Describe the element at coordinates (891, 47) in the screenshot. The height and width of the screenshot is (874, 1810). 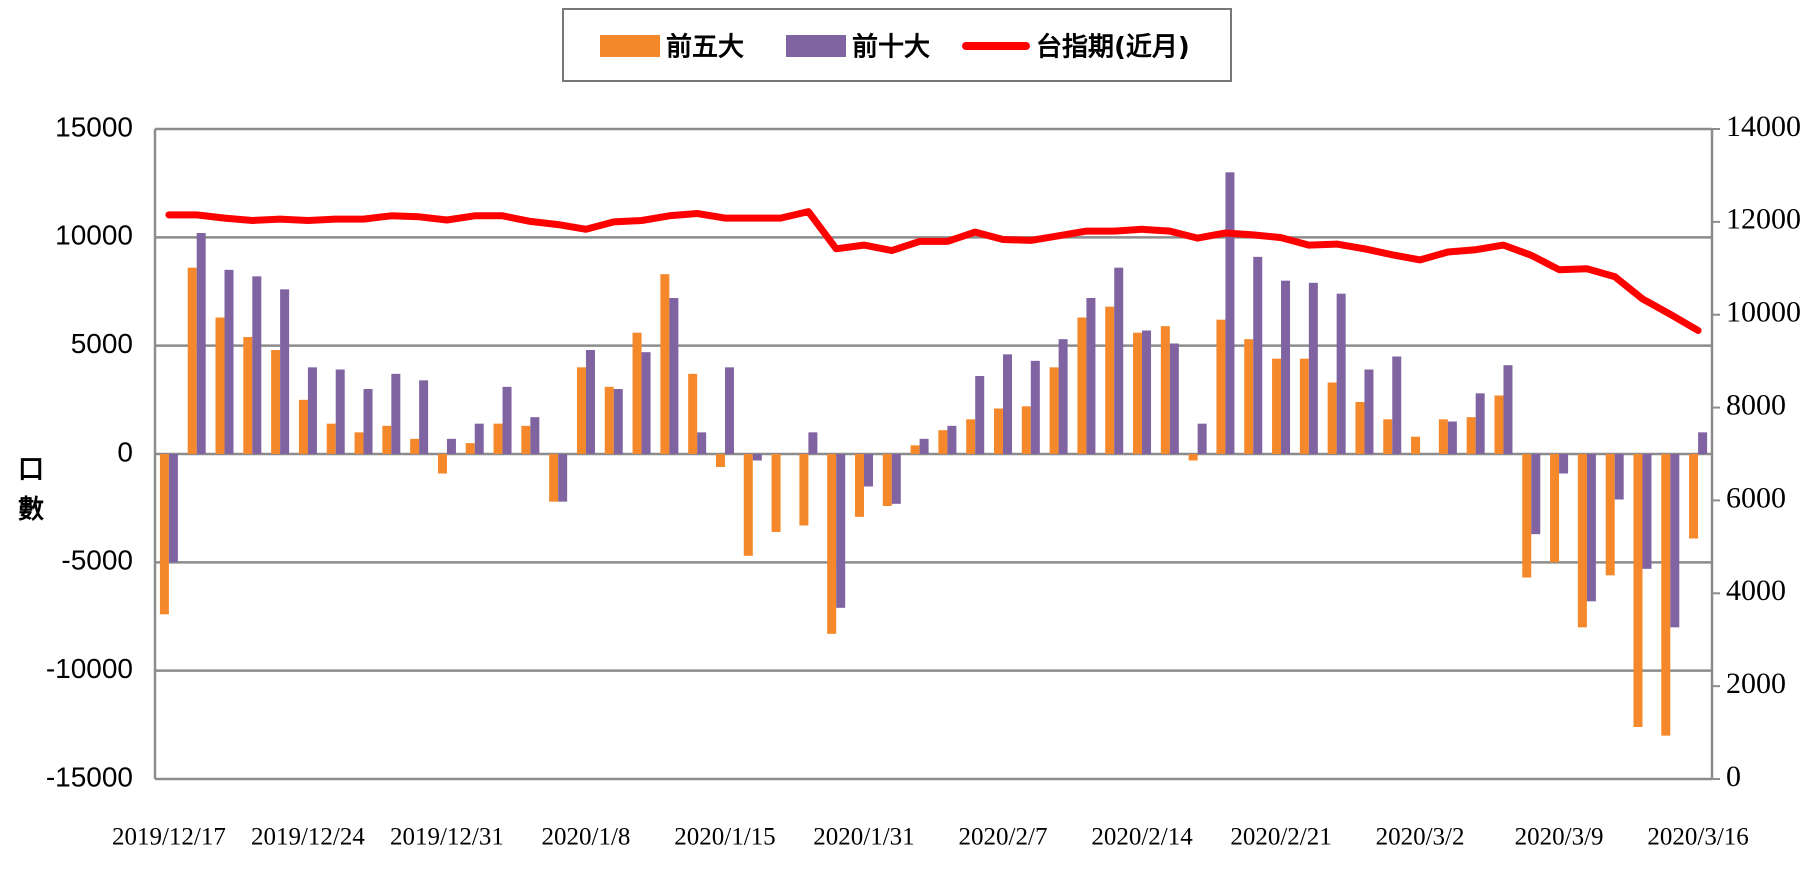
I see `legend-label: 前十大` at that location.